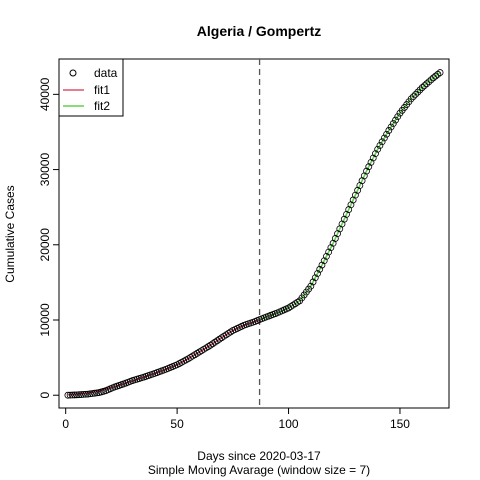  What do you see at coordinates (259, 31) in the screenshot?
I see `chart-title: Algeria / Gompertz` at bounding box center [259, 31].